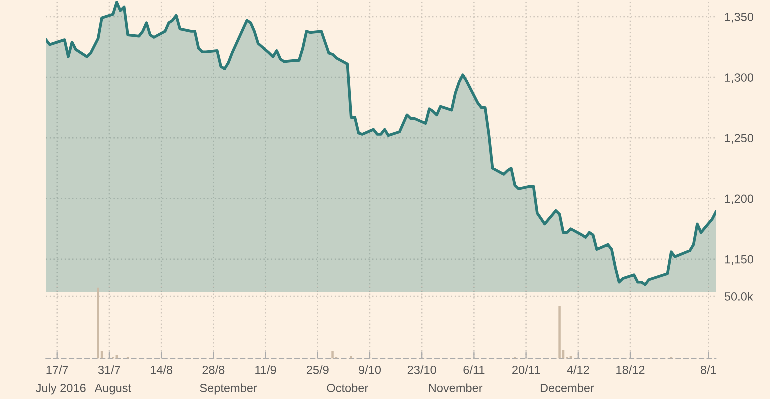  What do you see at coordinates (739, 139) in the screenshot?
I see `y-tick-label: 1,250` at bounding box center [739, 139].